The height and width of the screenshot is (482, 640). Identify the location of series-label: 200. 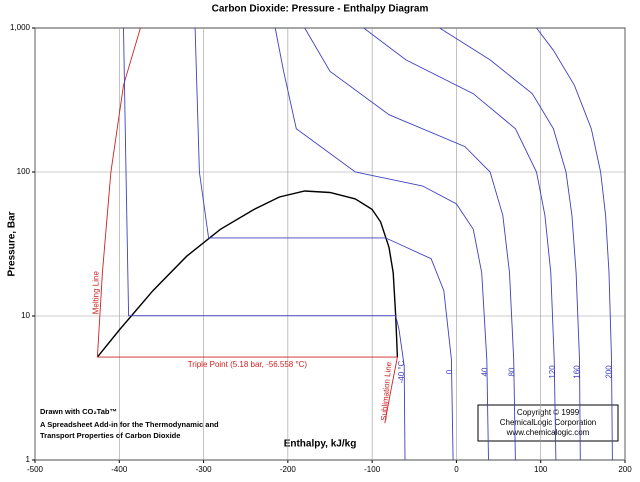
(608, 372).